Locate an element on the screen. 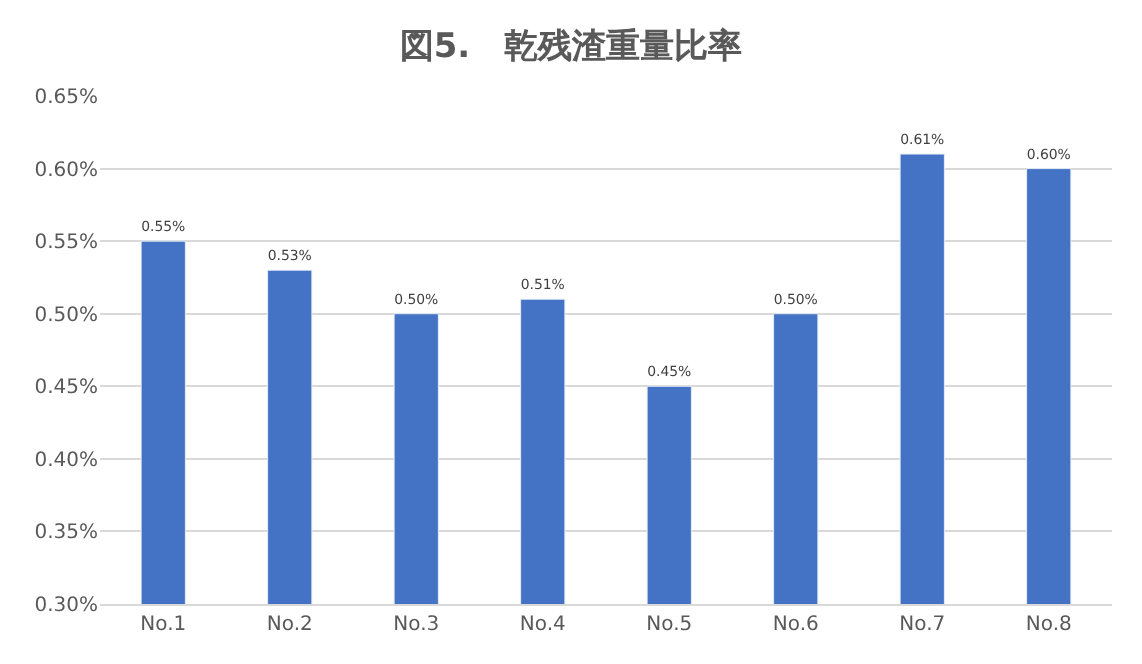 The image size is (1142, 664). x-tick-label: No.1 is located at coordinates (163, 625).